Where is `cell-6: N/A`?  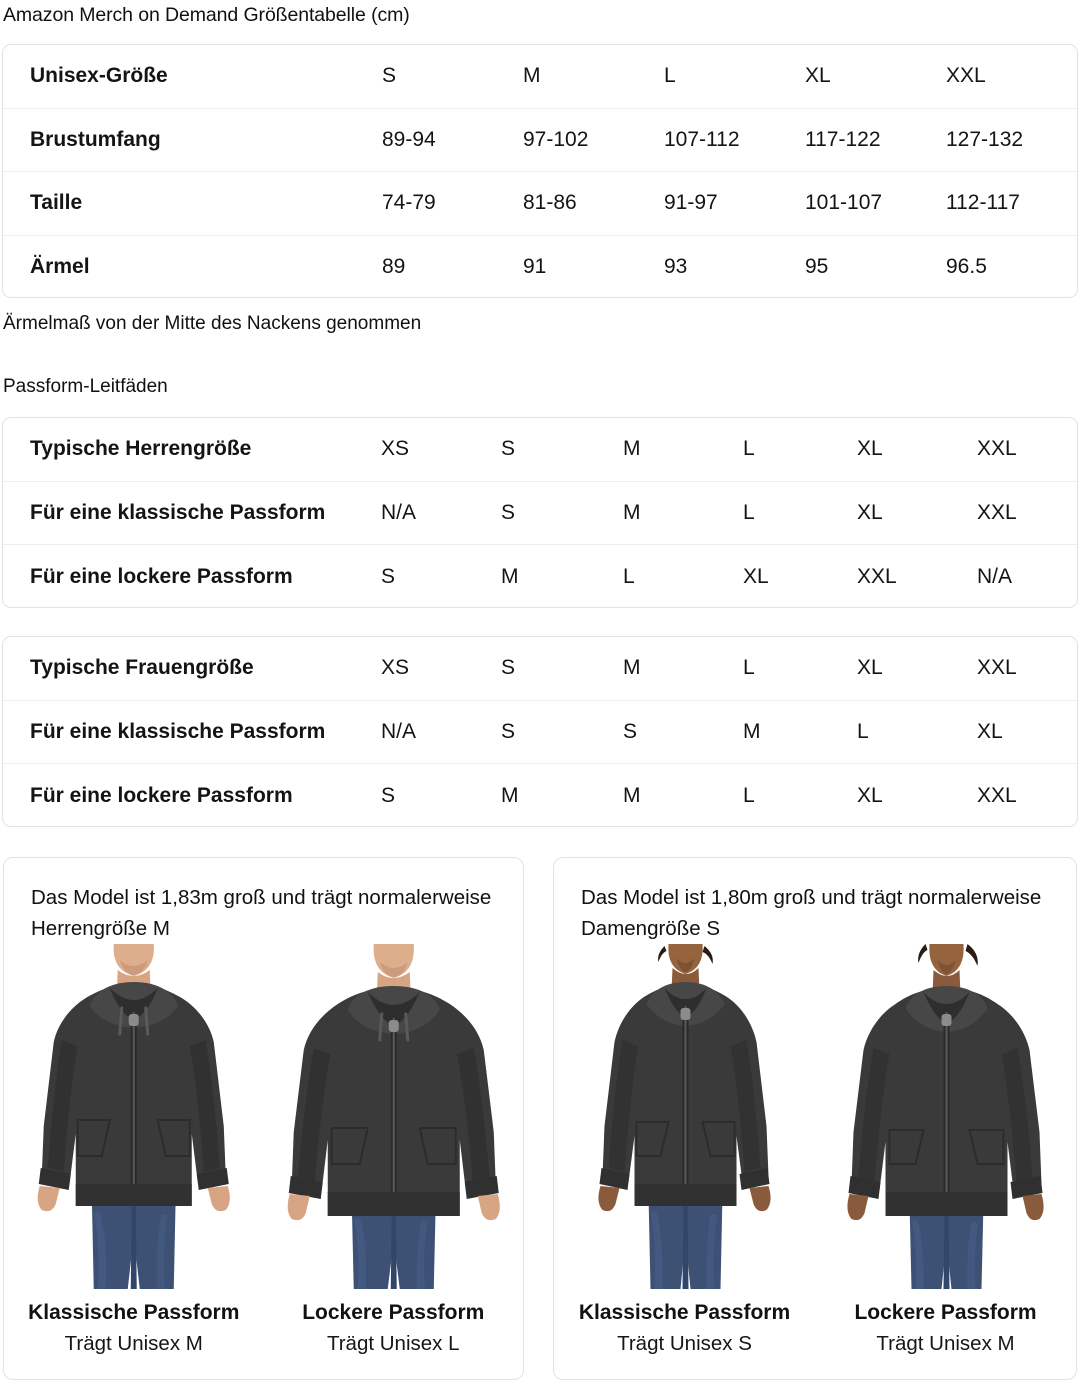 cell-6: N/A is located at coordinates (995, 576).